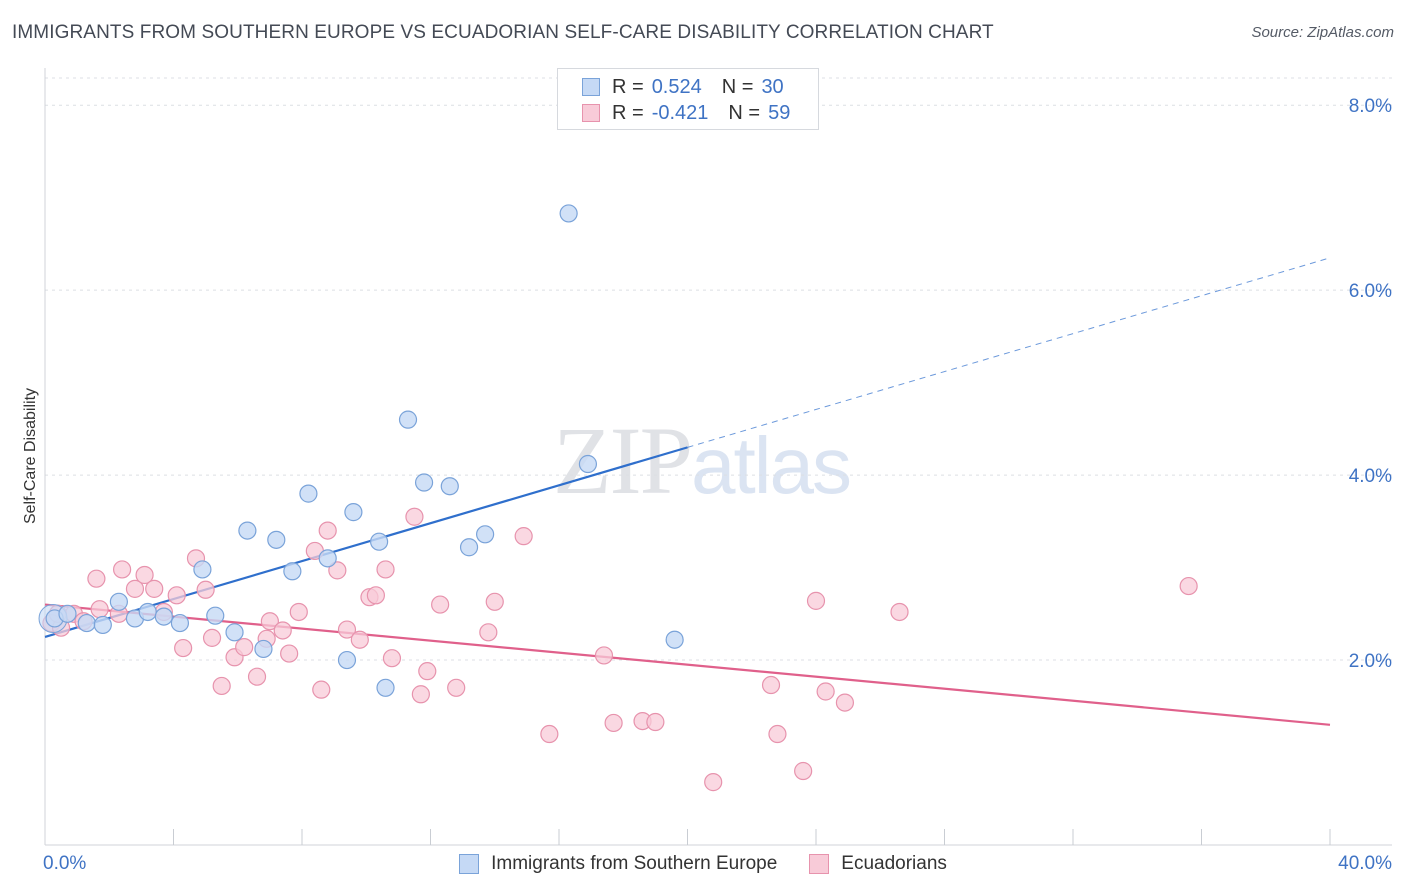 The height and width of the screenshot is (892, 1406). Describe the element at coordinates (687, 664) in the screenshot. I see `trend-line-ecuadorians` at that location.